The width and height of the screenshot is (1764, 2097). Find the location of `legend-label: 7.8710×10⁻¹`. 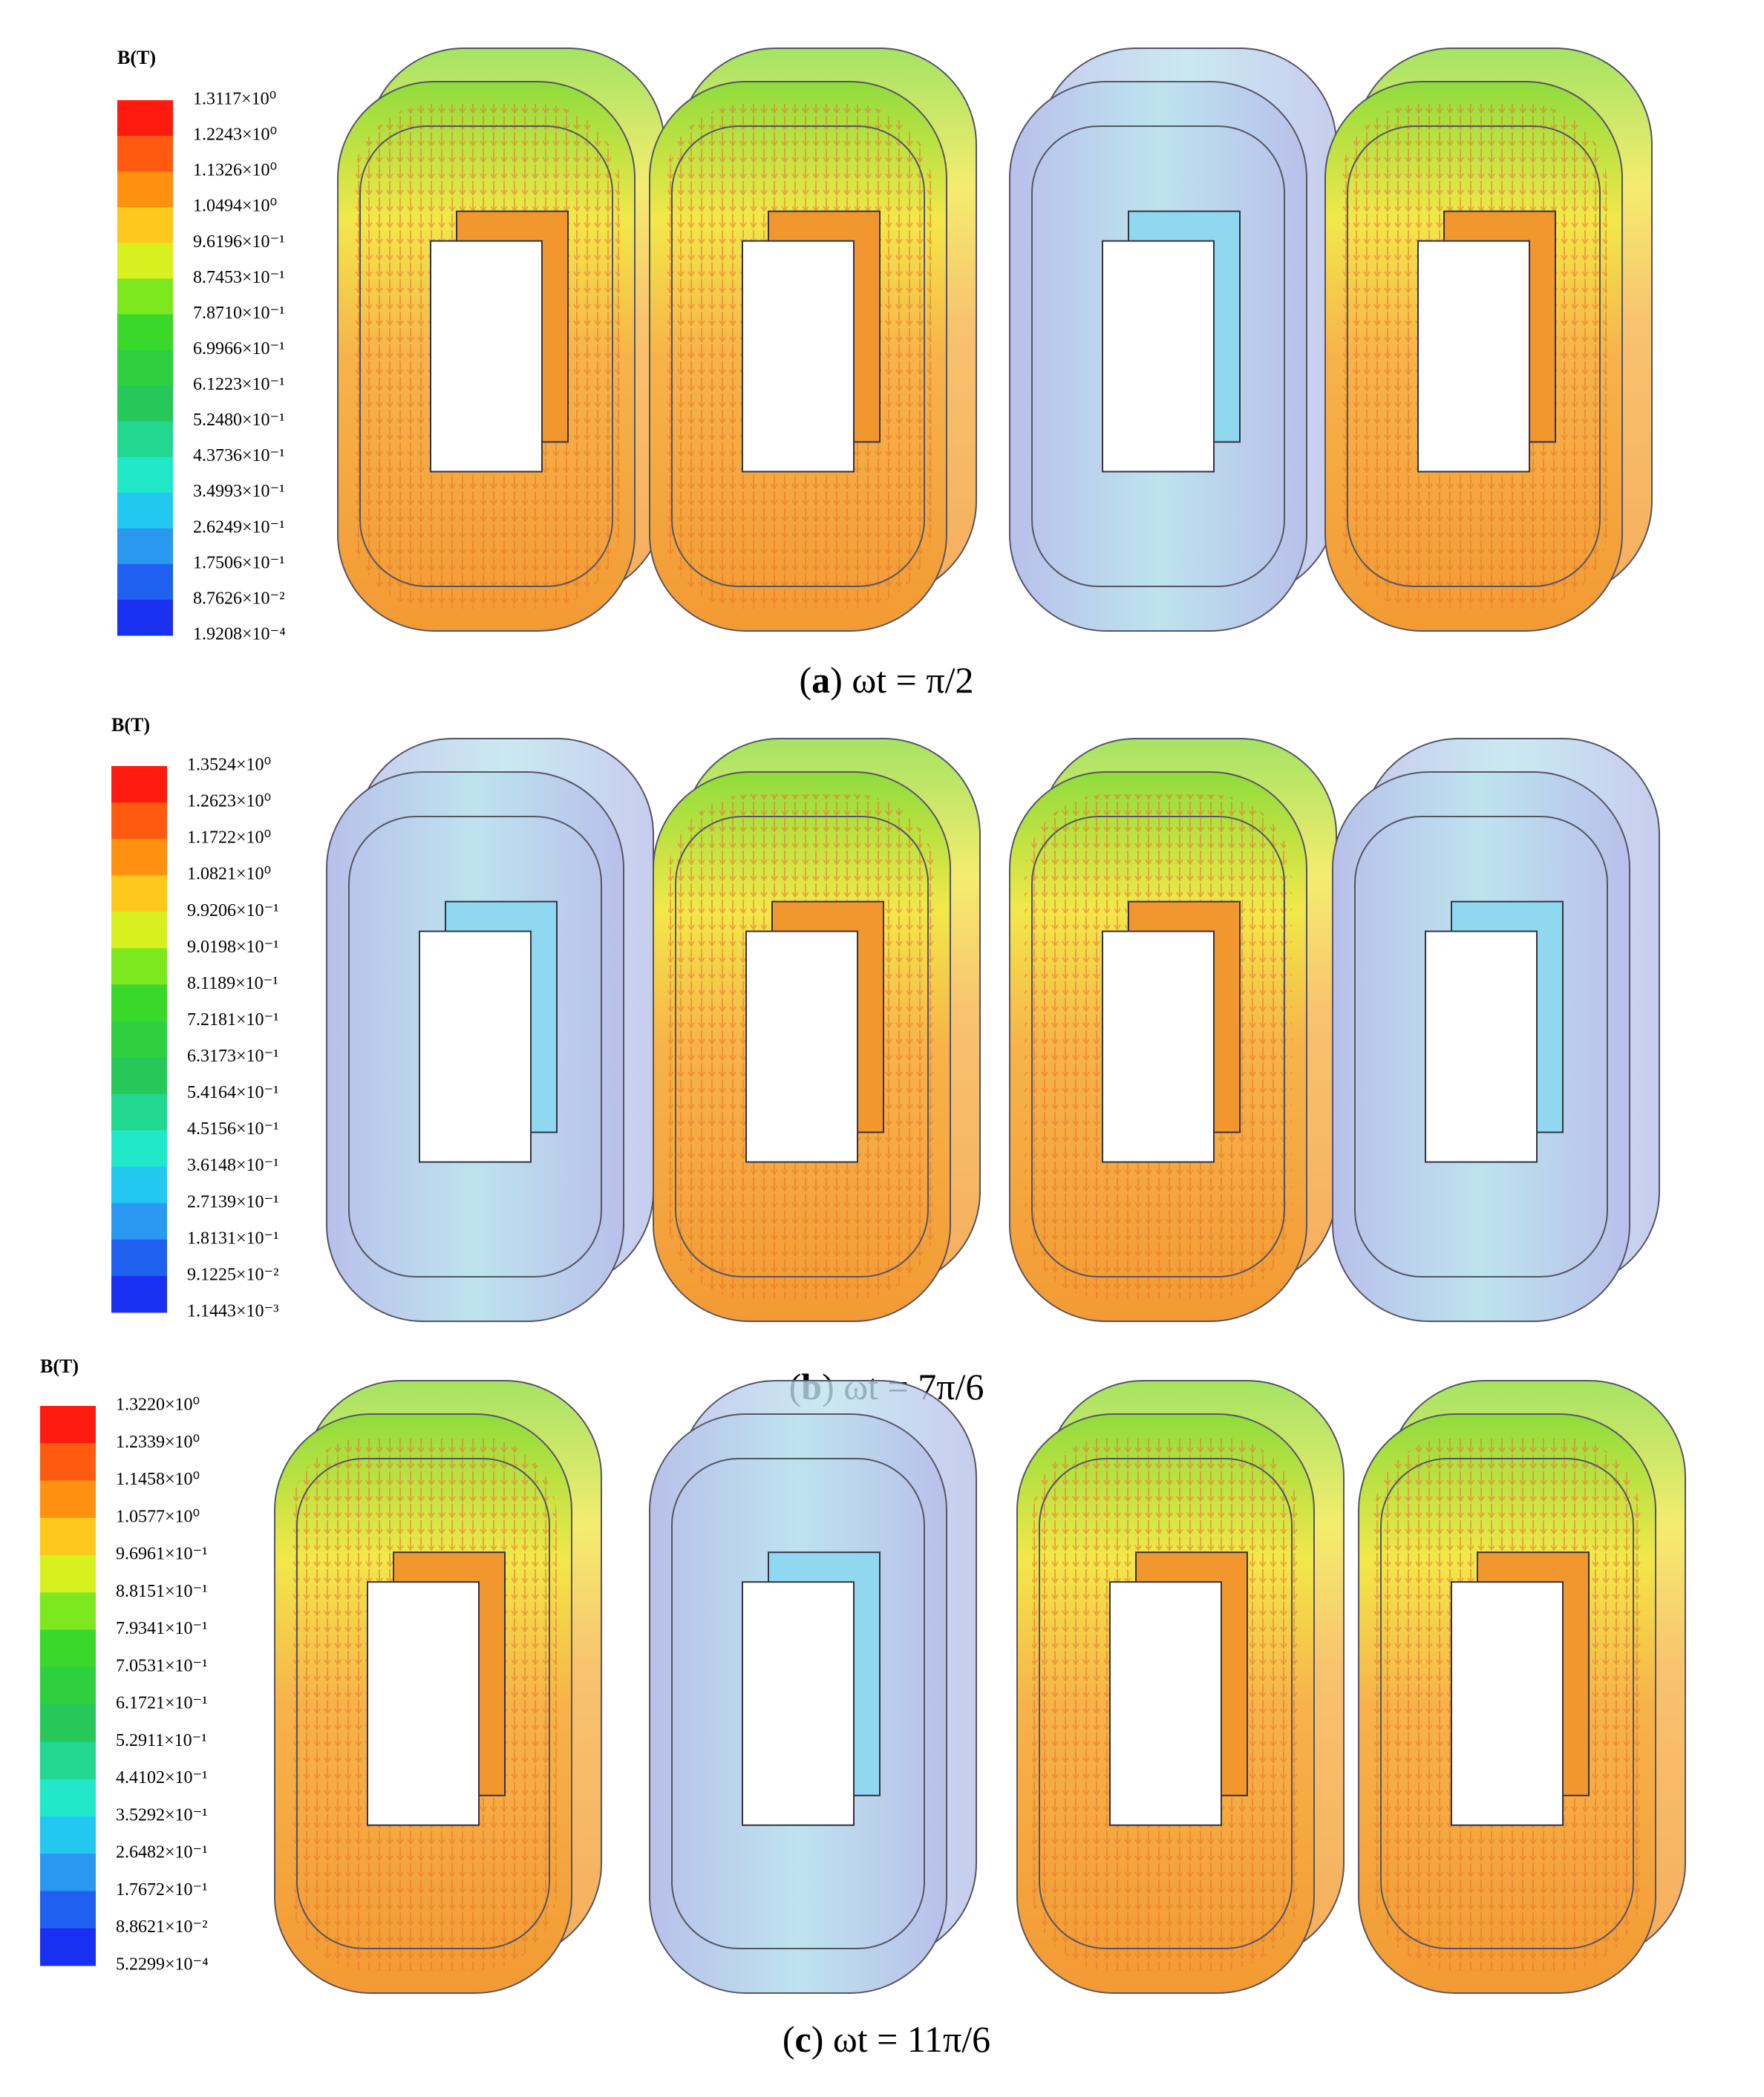

legend-label: 7.8710×10⁻¹ is located at coordinates (238, 313).